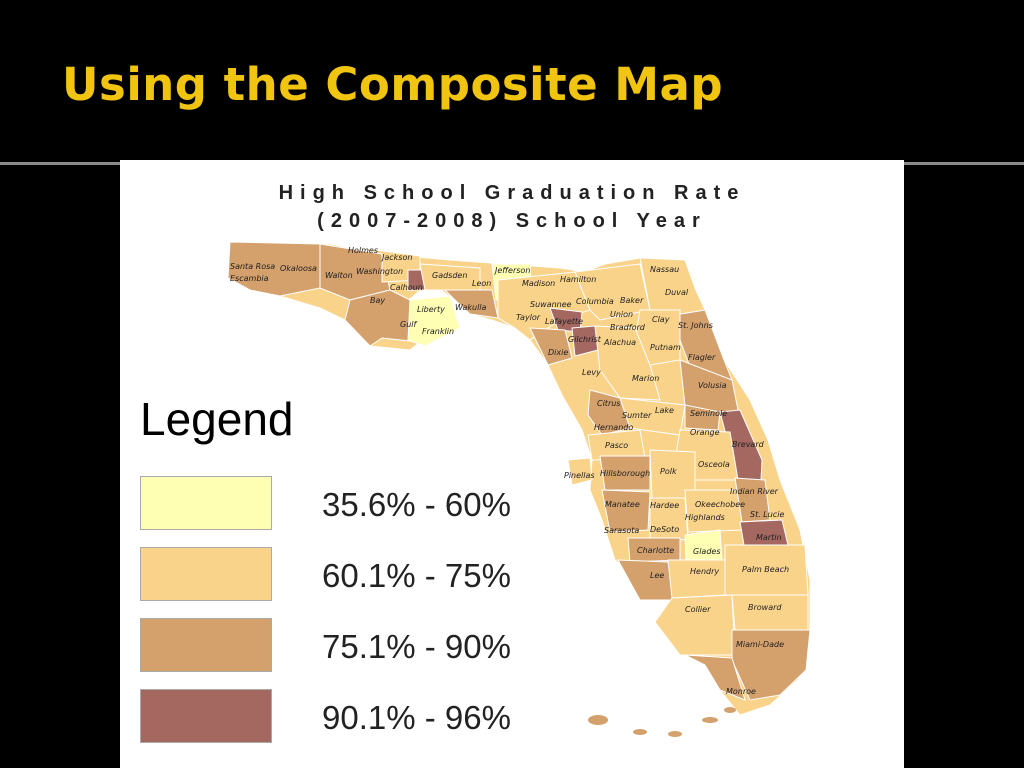  What do you see at coordinates (664, 505) in the screenshot?
I see `county-label-hardee: Hardee` at bounding box center [664, 505].